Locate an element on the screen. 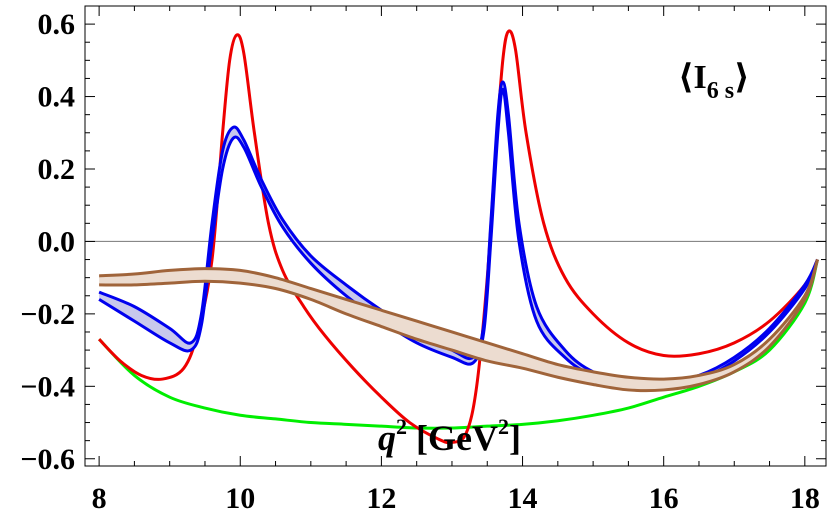 Image resolution: width=834 pixels, height=518 pixels. x-tick-labels: 8 10 12 14 16 18 is located at coordinates (456, 498).